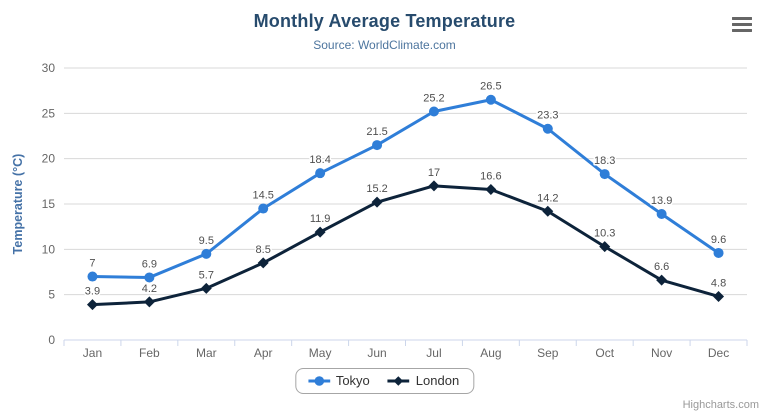 The image size is (769, 416). What do you see at coordinates (490, 176) in the screenshot?
I see `data-label-london: 16.6` at bounding box center [490, 176].